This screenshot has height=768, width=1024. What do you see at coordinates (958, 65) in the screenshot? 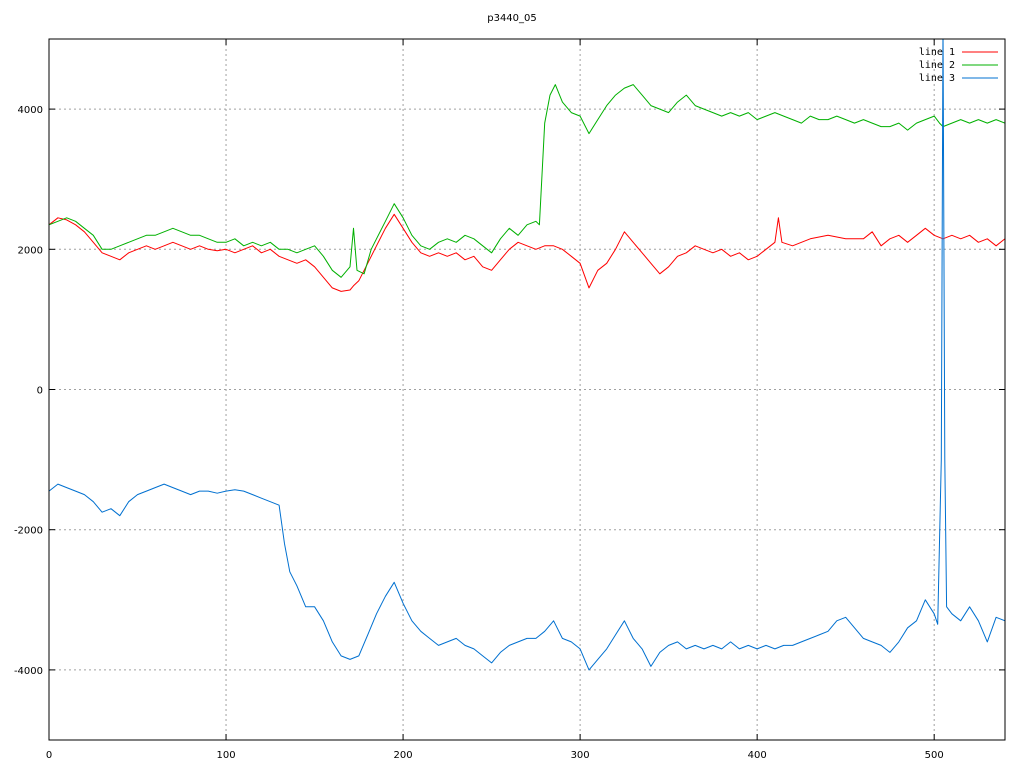
I see `legend: line 1 line 2 line 3` at bounding box center [958, 65].